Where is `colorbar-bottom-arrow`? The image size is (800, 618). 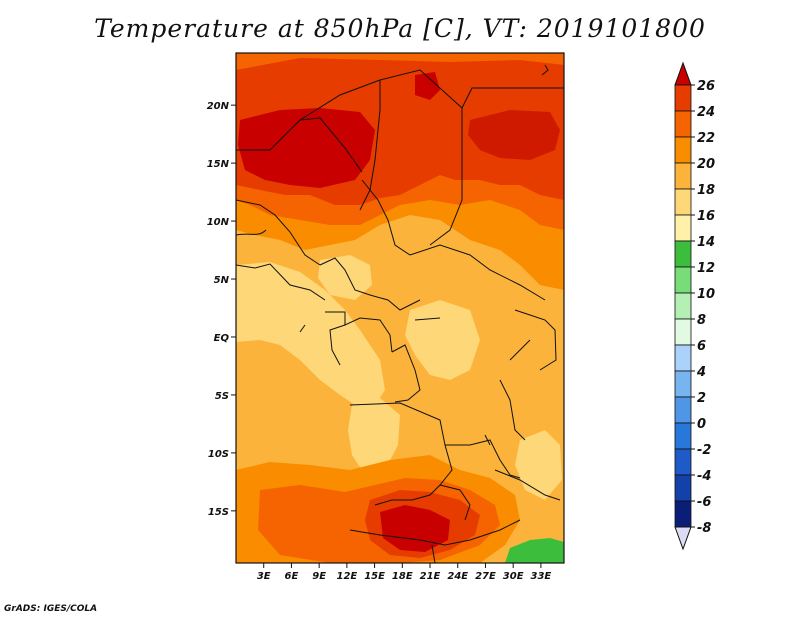 colorbar-bottom-arrow is located at coordinates (683, 538).